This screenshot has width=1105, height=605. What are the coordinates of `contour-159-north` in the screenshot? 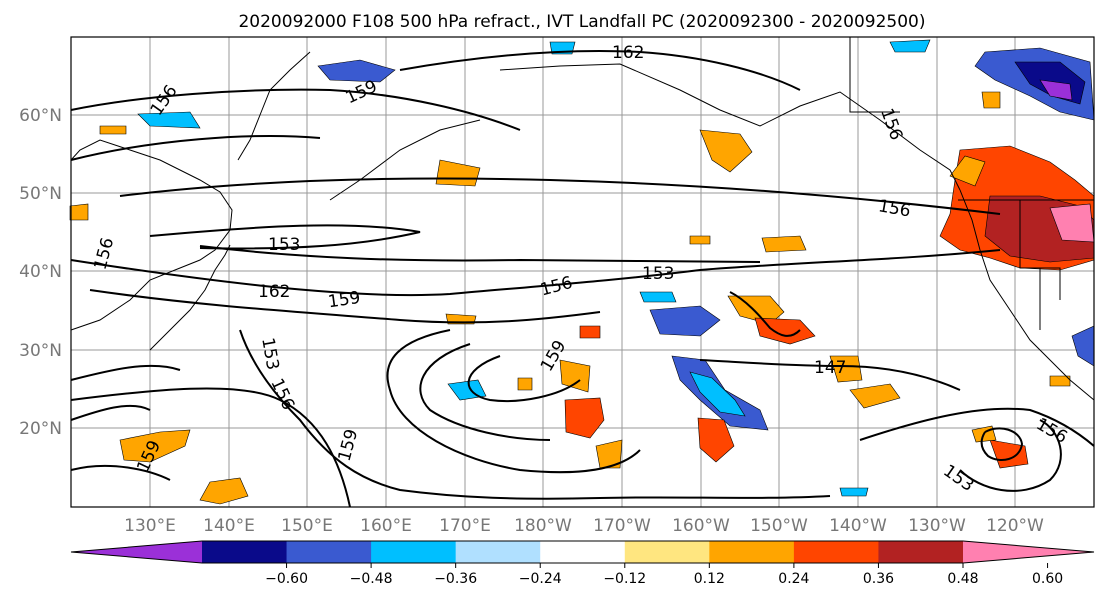 It's located at (295, 109).